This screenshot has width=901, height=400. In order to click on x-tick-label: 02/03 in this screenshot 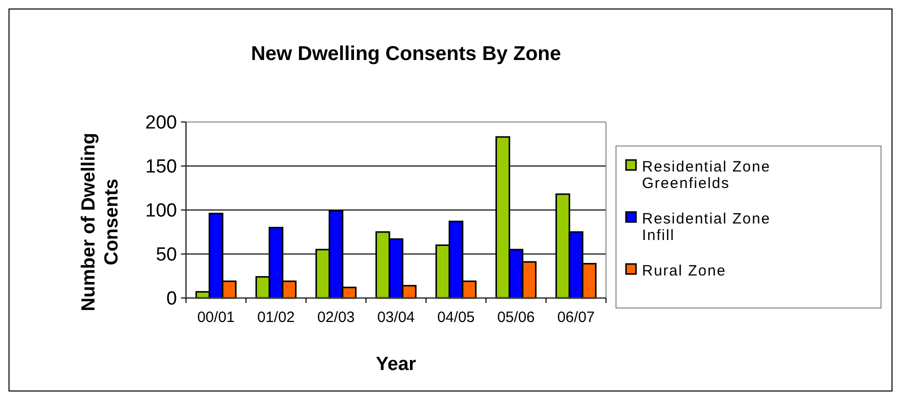, I will do `click(336, 317)`.